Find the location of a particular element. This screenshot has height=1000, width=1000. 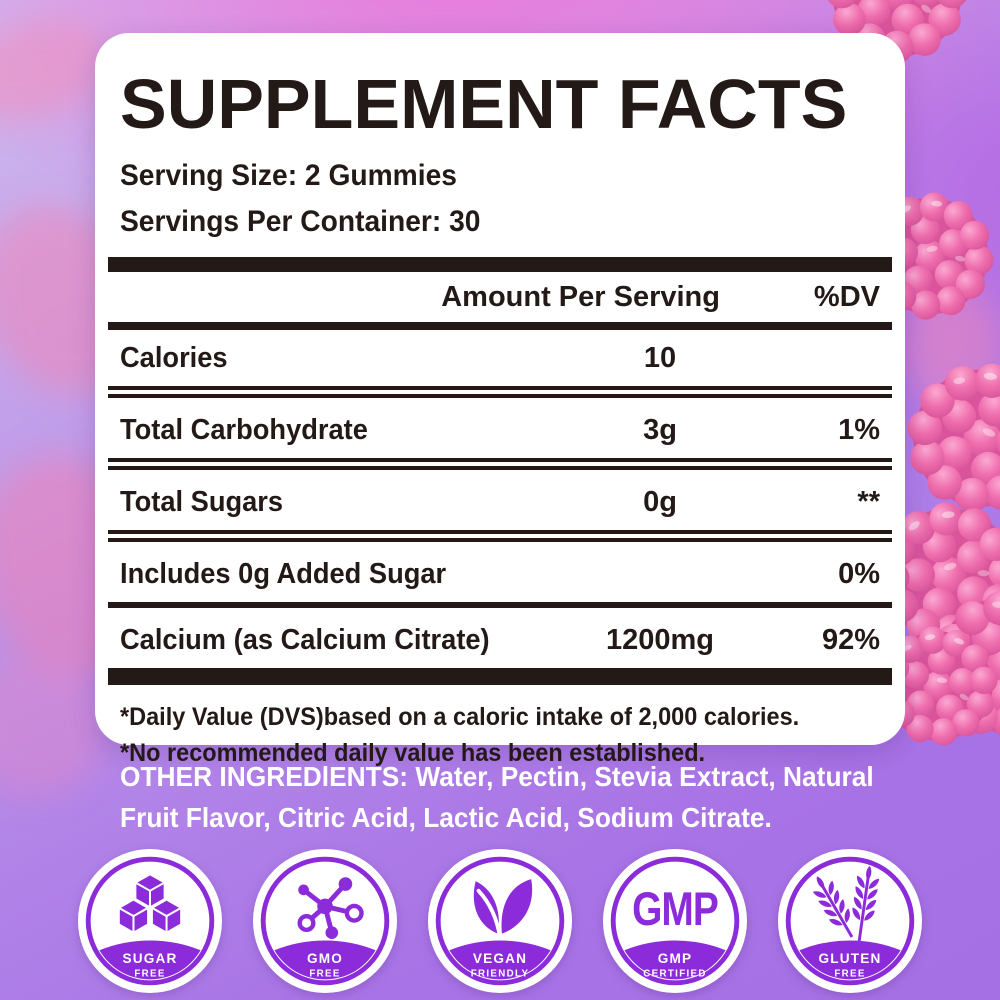

molecule-icon is located at coordinates (330, 908).